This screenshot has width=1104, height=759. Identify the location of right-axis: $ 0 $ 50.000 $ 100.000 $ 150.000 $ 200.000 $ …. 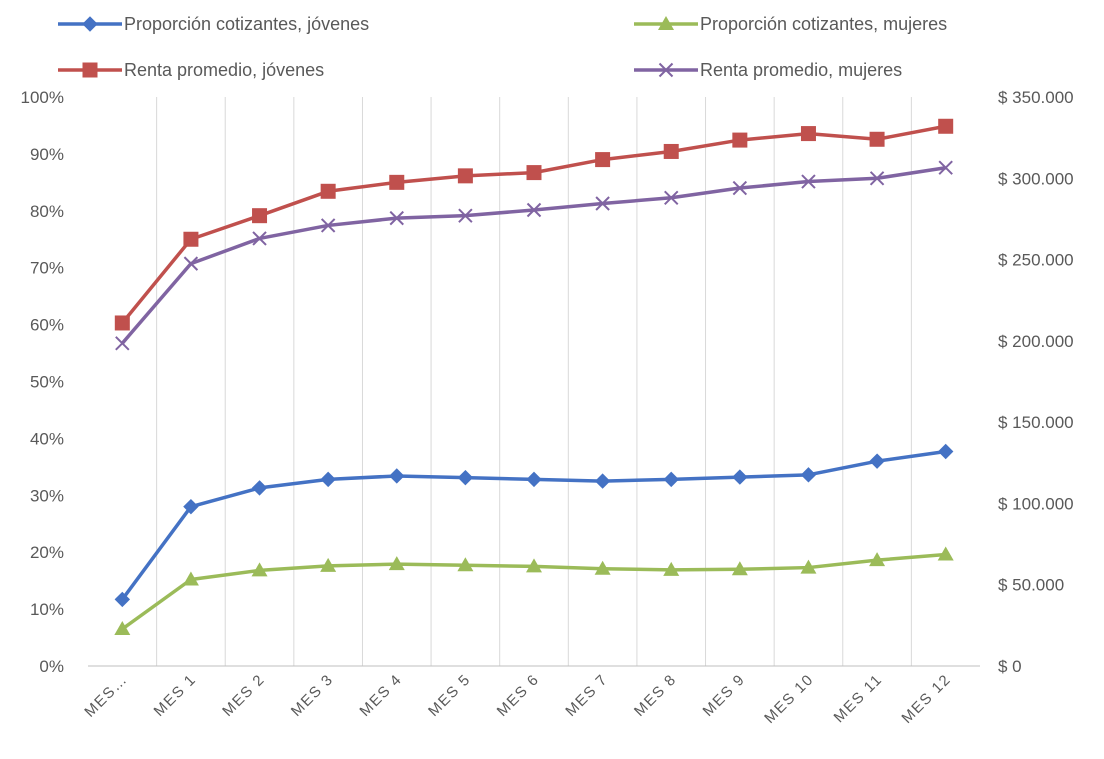
(1036, 382).